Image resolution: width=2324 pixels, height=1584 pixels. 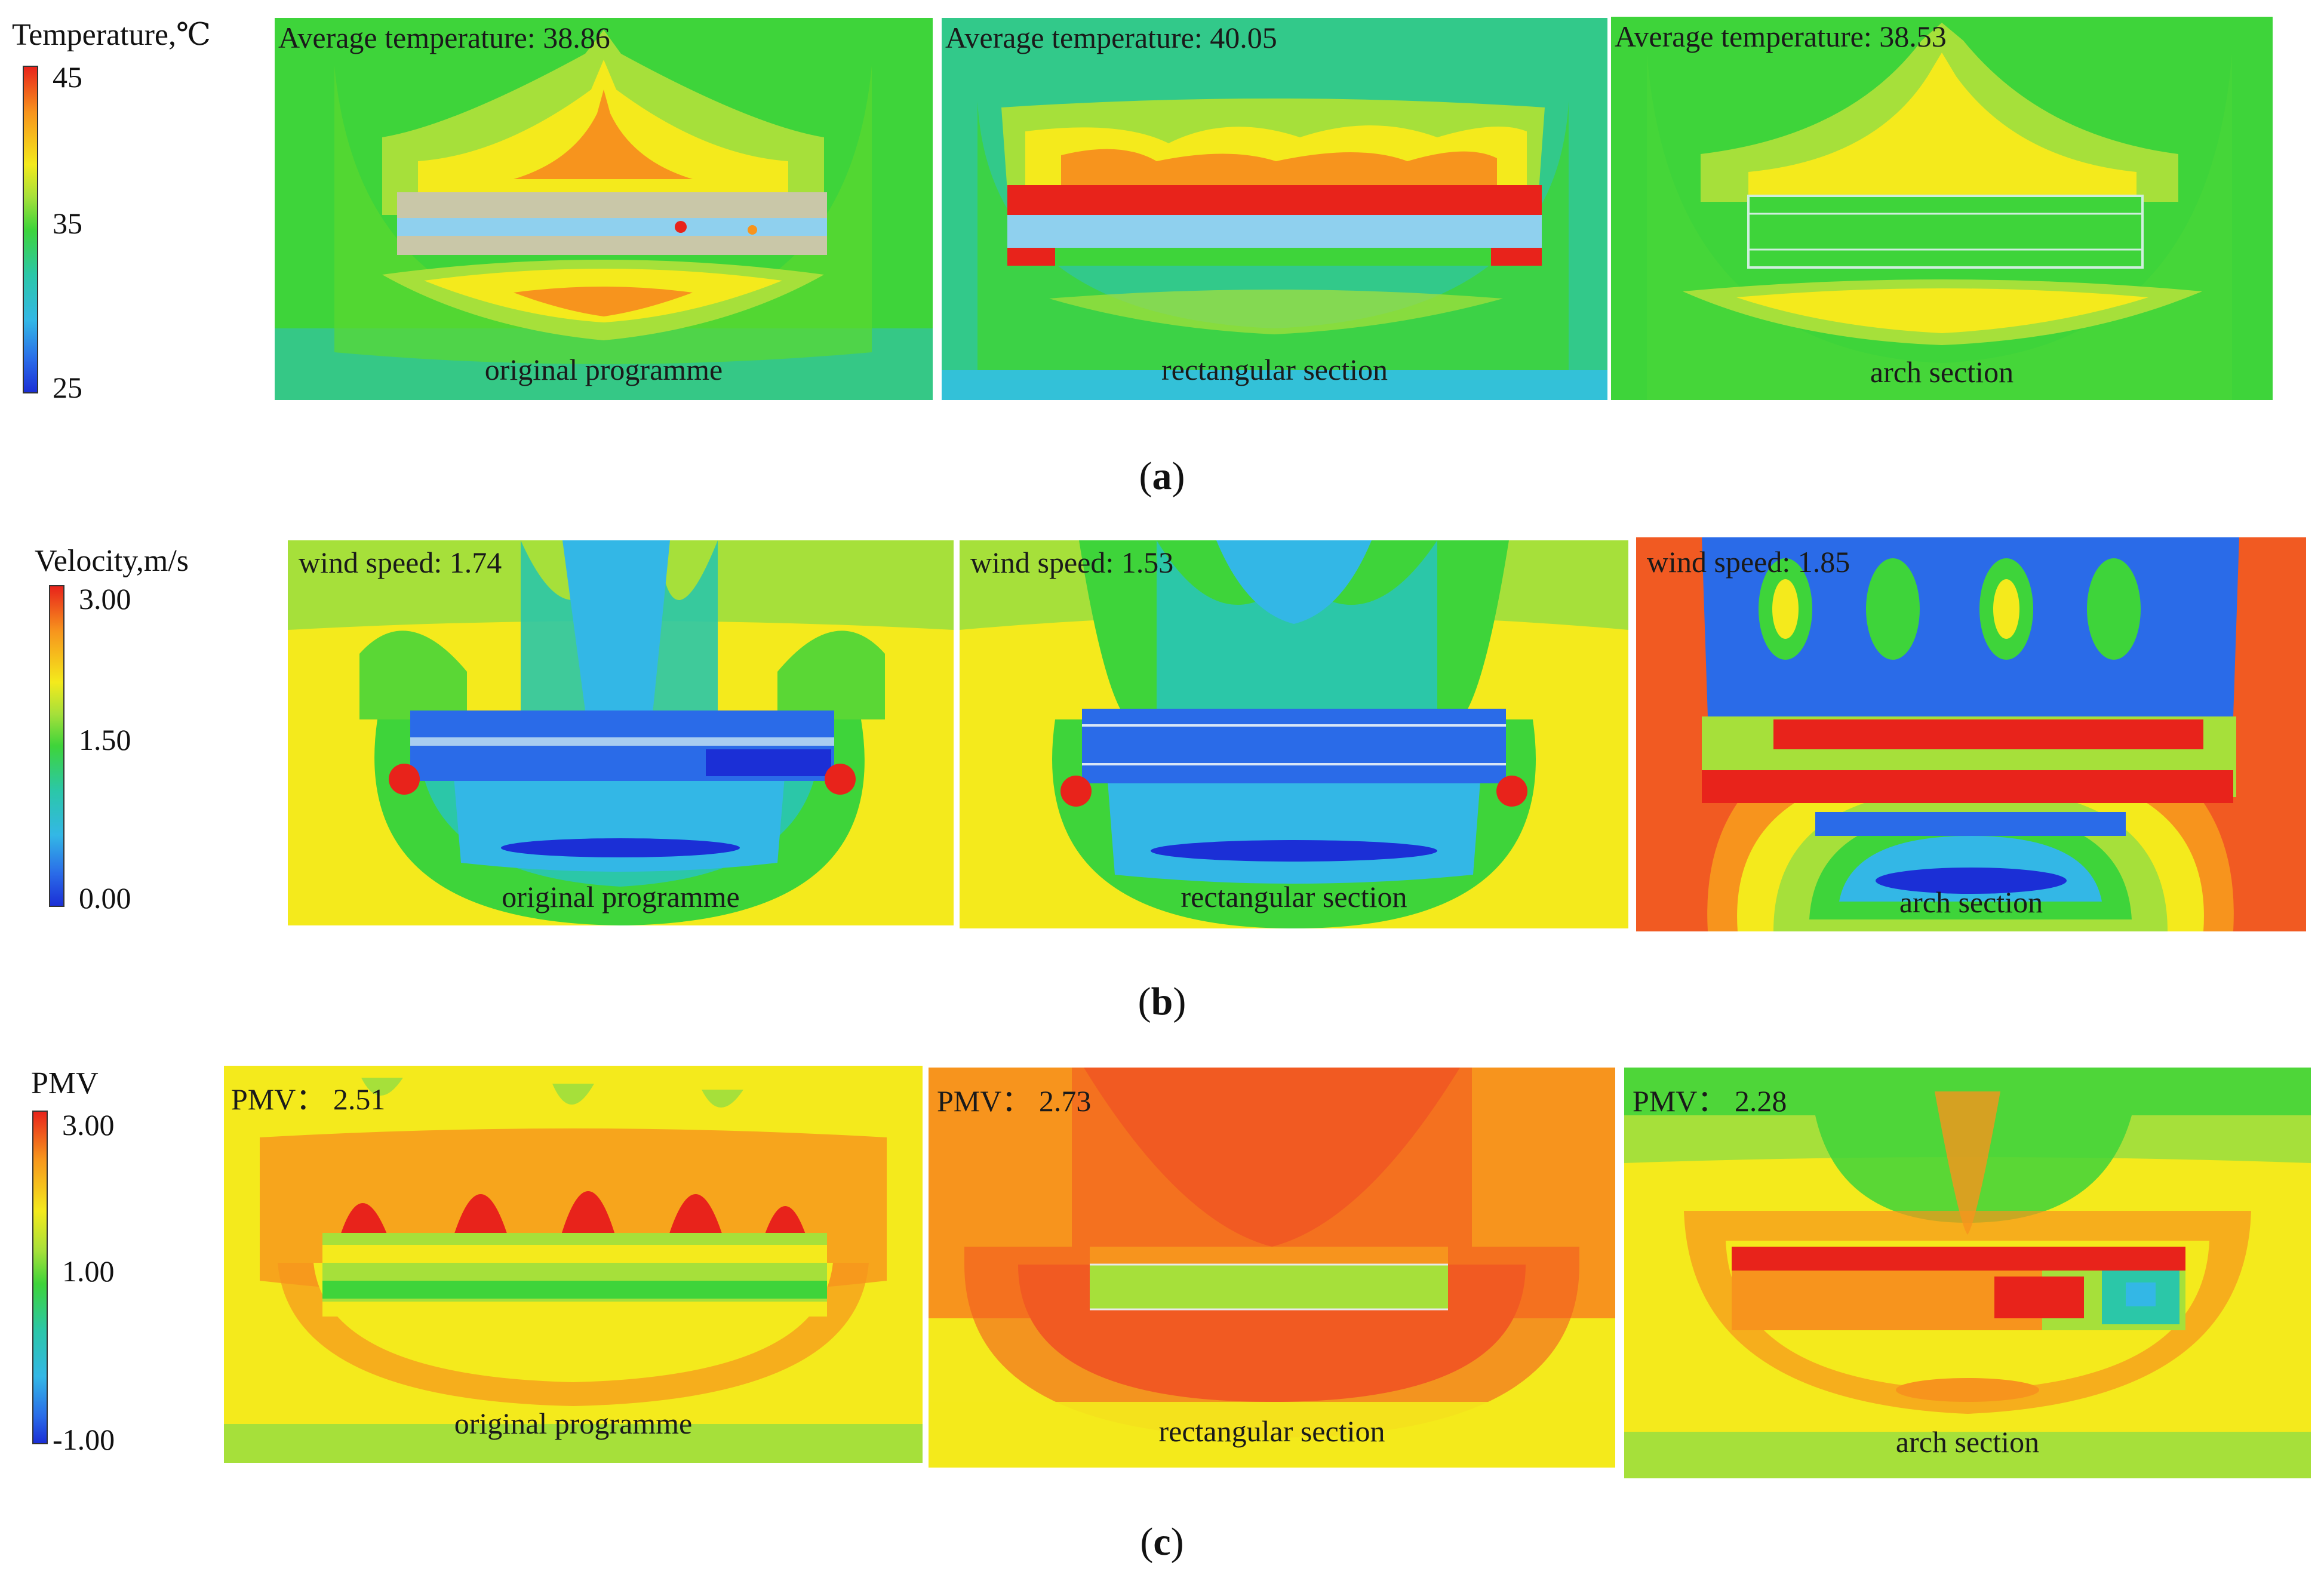 I want to click on temperature-panel-arch: Average temperature: 38.53 arch section, so click(x=1942, y=209).